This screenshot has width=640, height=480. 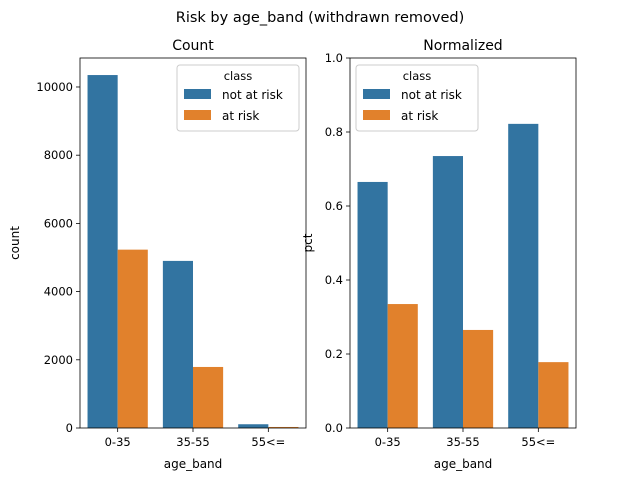 I want to click on count-legend-title: class, so click(x=238, y=76).